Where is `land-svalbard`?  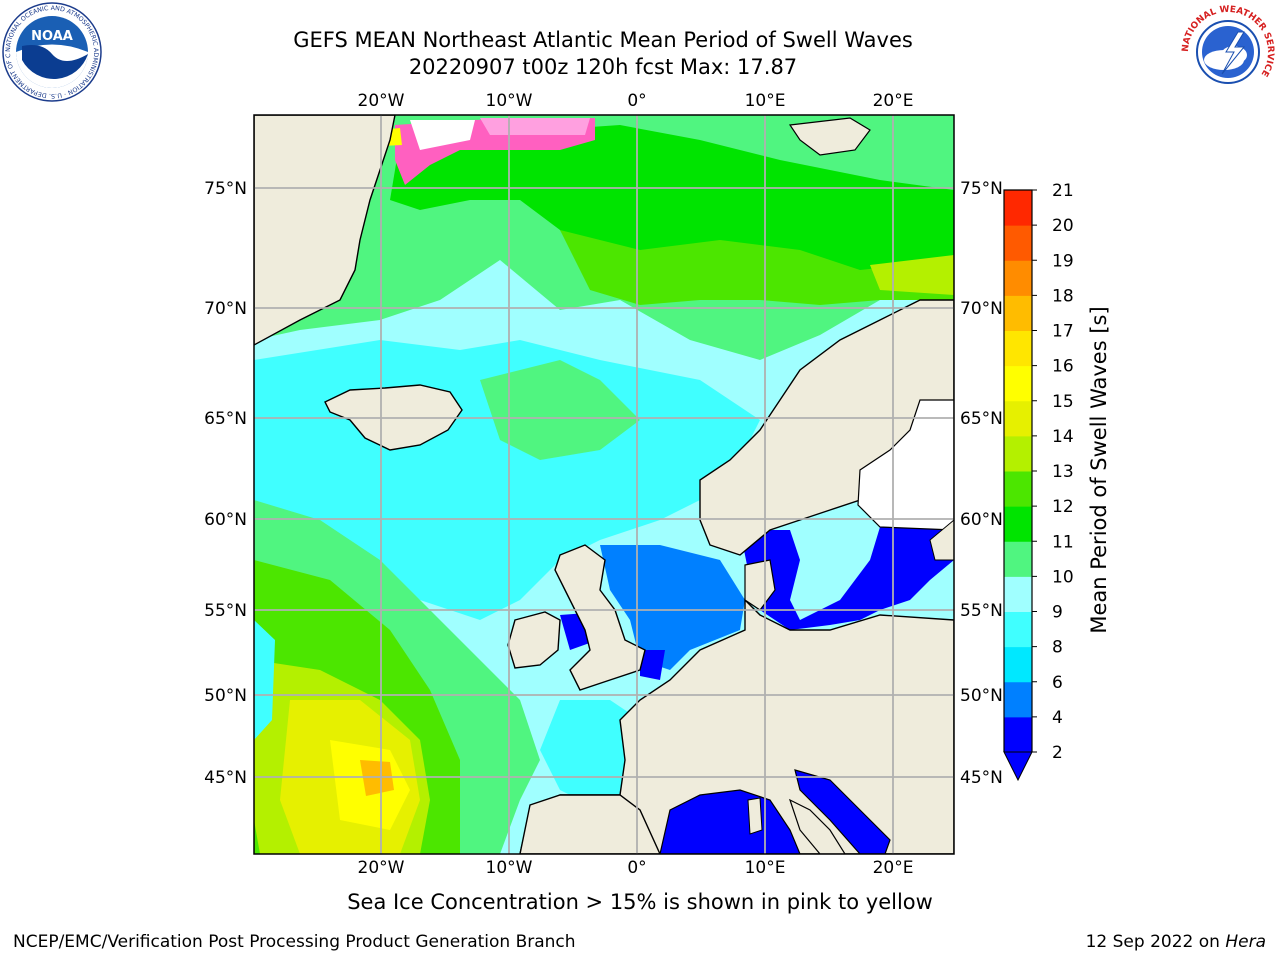 land-svalbard is located at coordinates (829, 136).